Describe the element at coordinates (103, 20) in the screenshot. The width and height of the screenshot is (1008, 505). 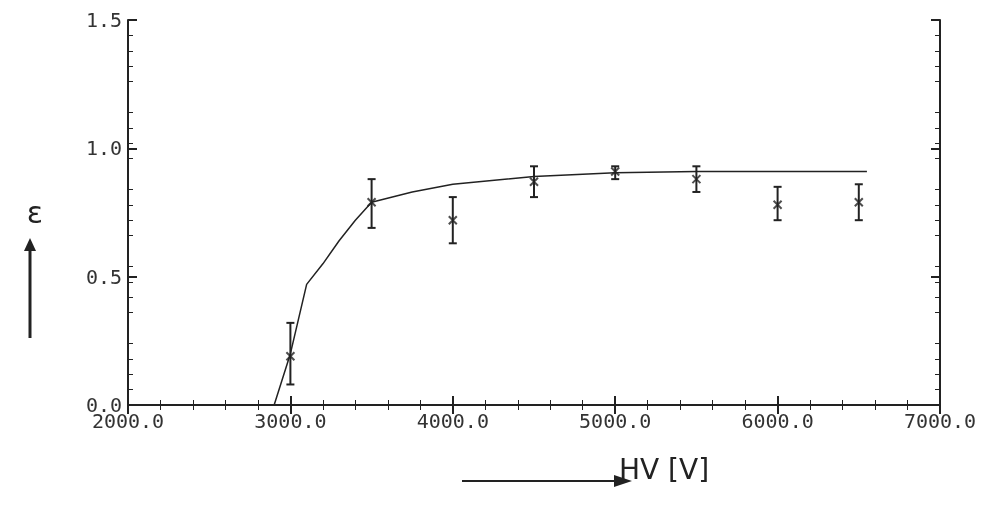
I see `y-tick-label: 1.5` at that location.